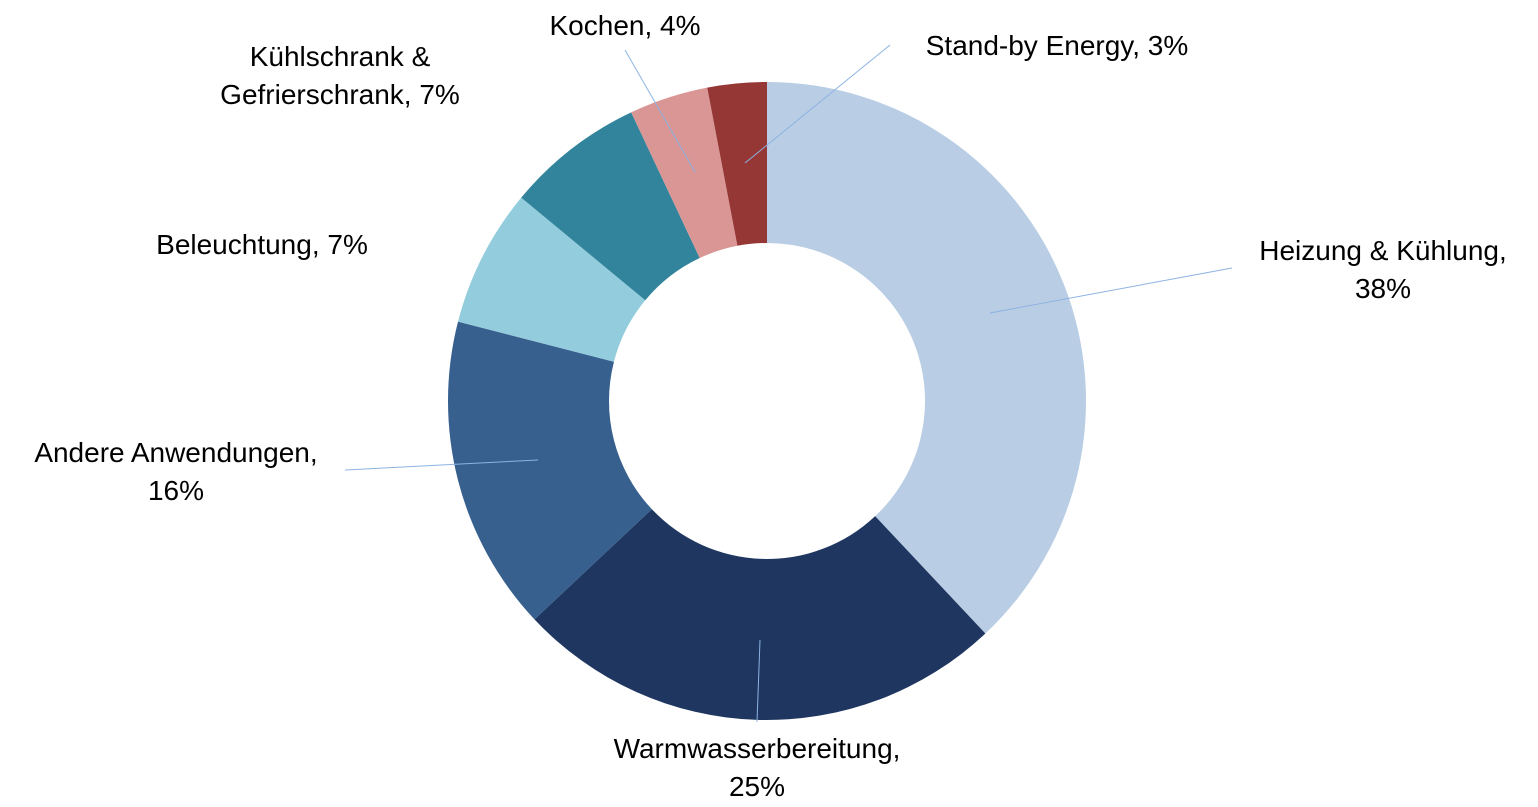 The width and height of the screenshot is (1538, 807). I want to click on data-label: Beleuchtung, 7%, so click(262, 244).